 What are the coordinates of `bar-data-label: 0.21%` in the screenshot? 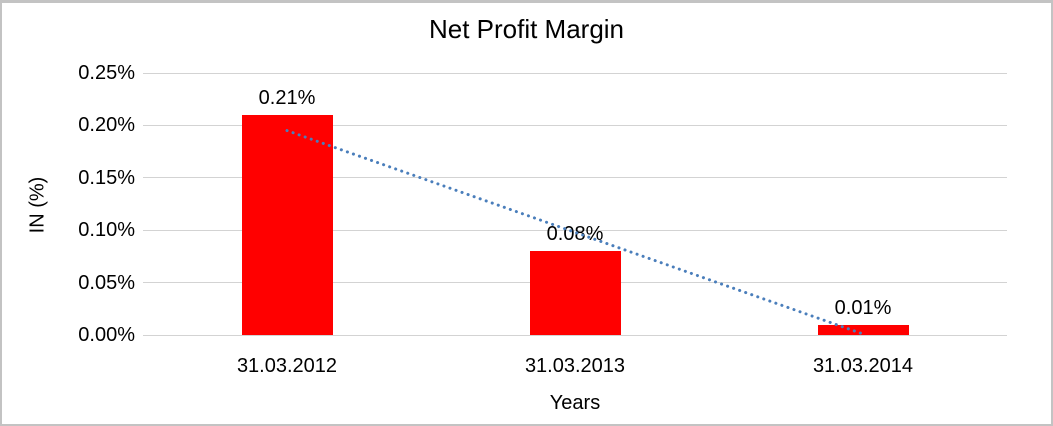 It's located at (287, 97).